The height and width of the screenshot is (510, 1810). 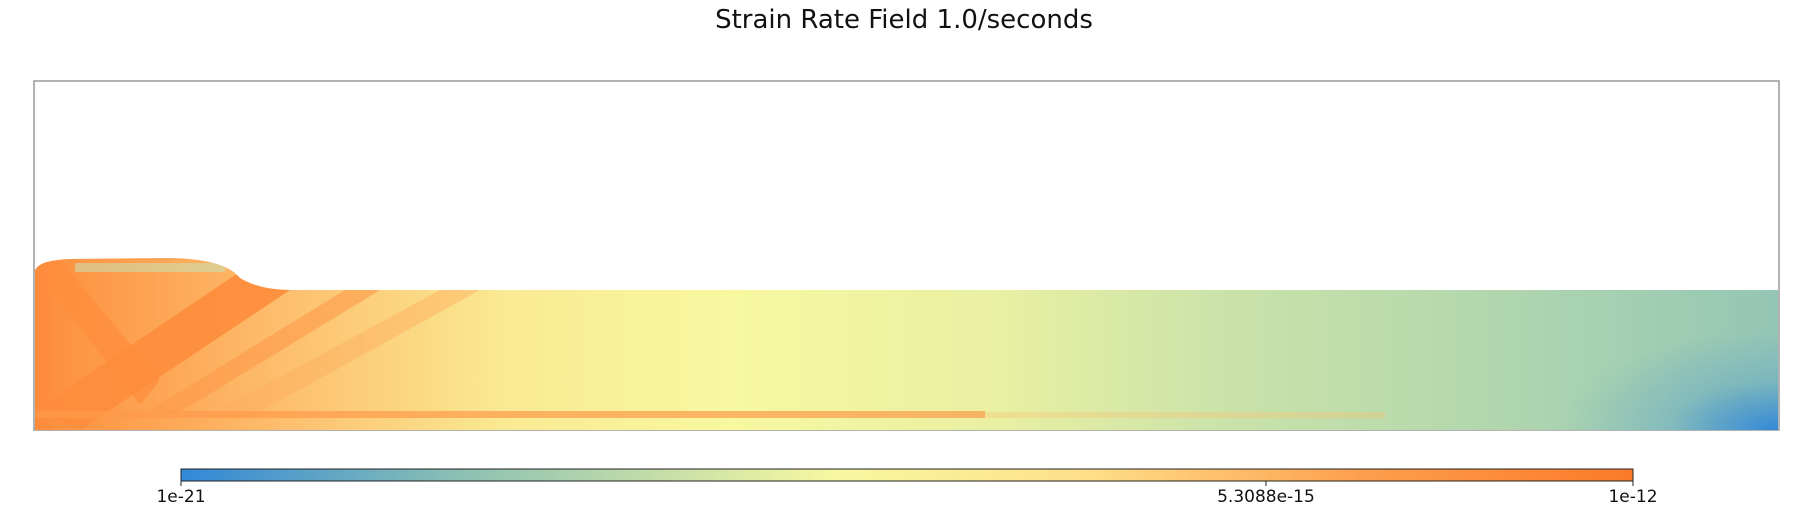 What do you see at coordinates (904, 20) in the screenshot?
I see `chart-title: Strain Rate Field 1.0/seconds` at bounding box center [904, 20].